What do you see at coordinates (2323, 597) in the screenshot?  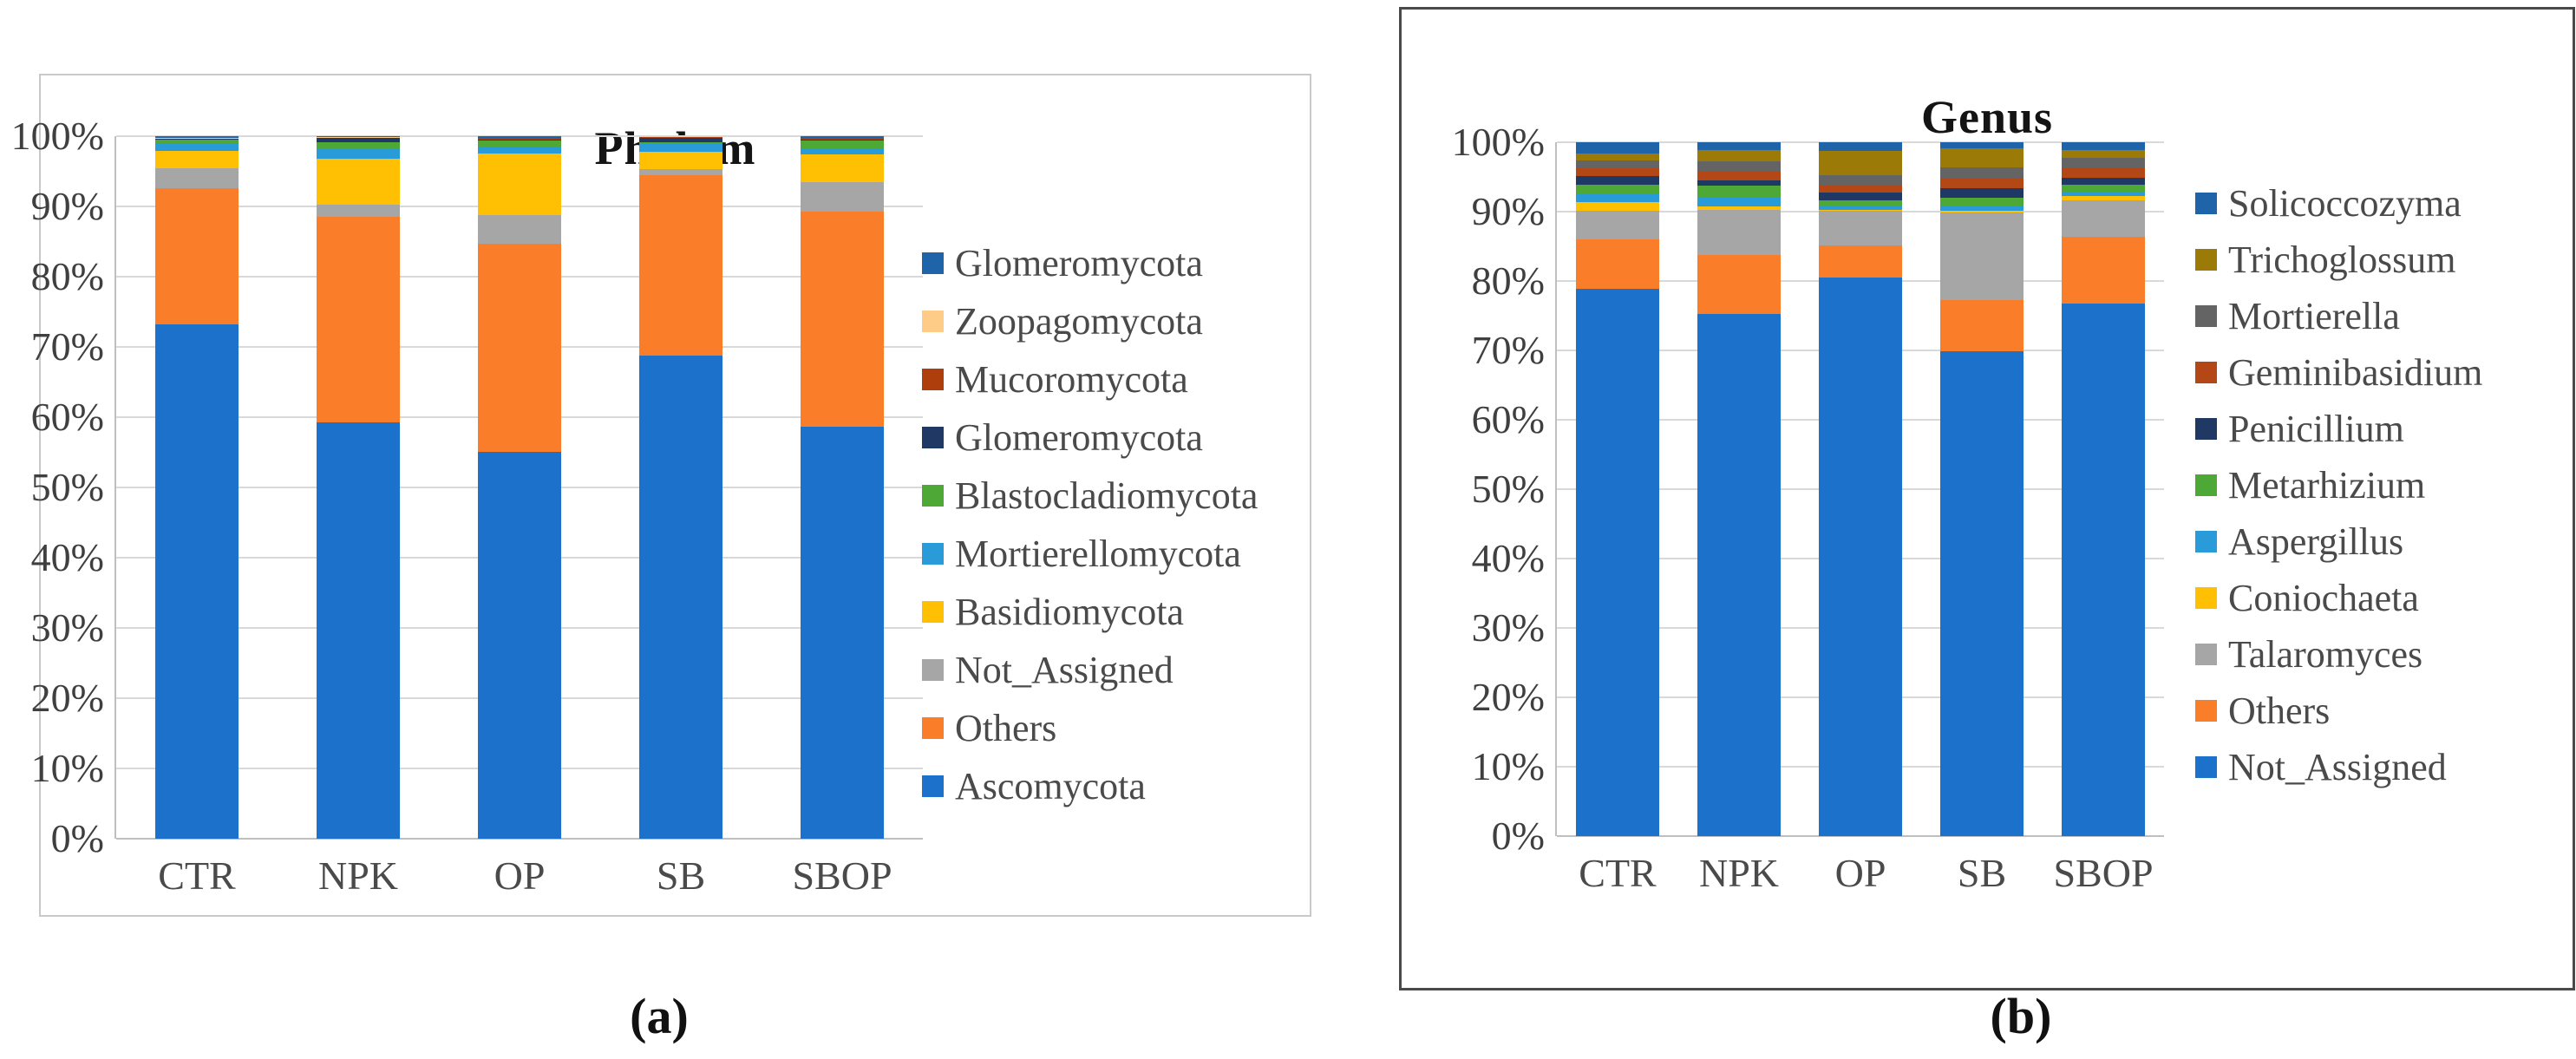 I see `legend-label: Coniochaeta` at bounding box center [2323, 597].